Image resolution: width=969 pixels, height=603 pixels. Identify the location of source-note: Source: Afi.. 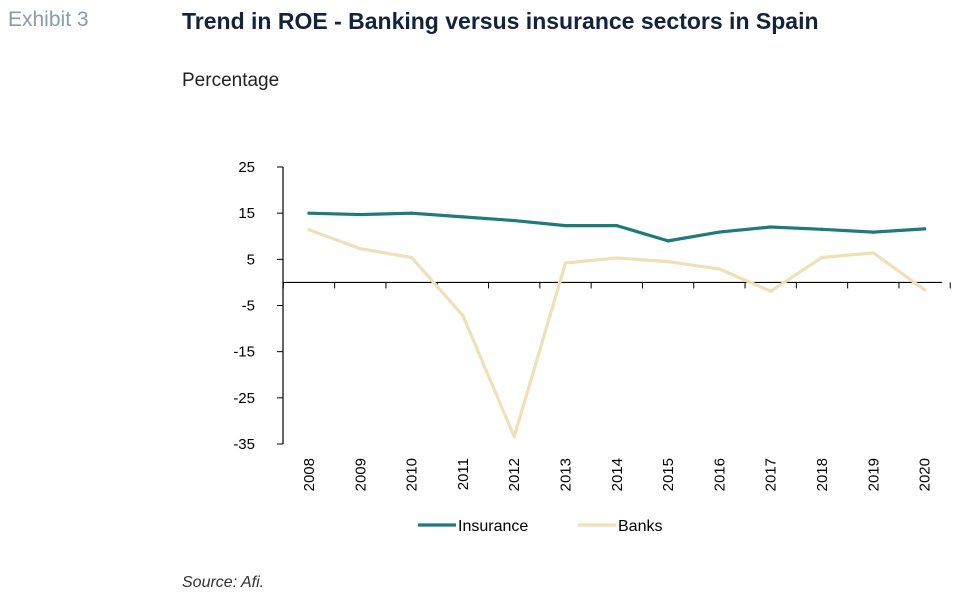
(223, 582).